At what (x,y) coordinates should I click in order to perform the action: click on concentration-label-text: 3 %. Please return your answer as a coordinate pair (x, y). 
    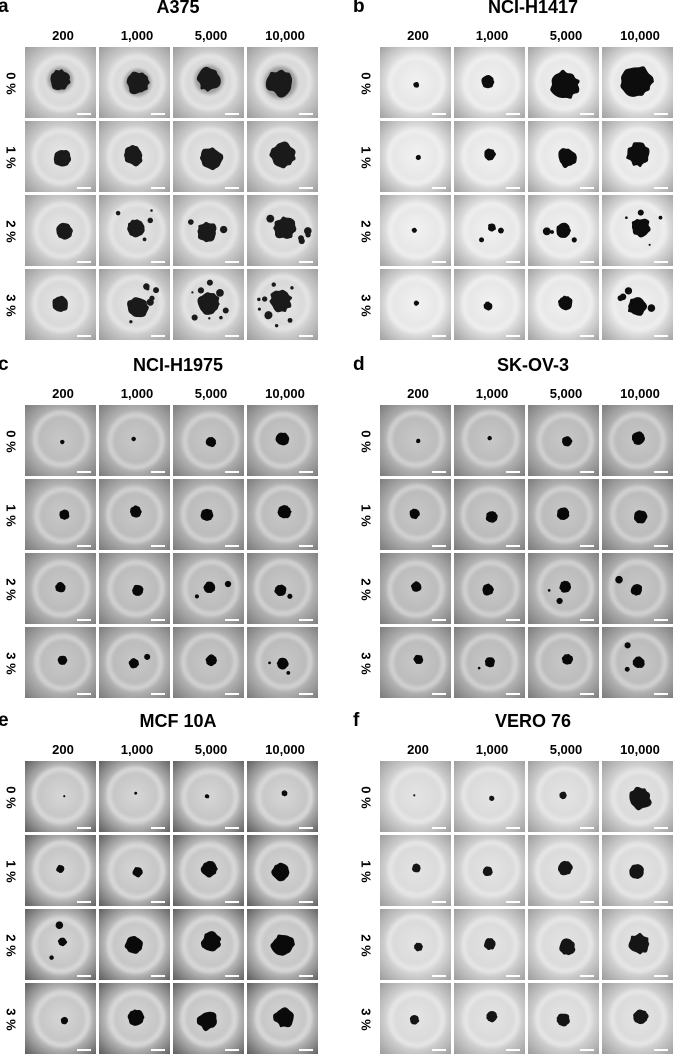
    Looking at the image, I should click on (11, 305).